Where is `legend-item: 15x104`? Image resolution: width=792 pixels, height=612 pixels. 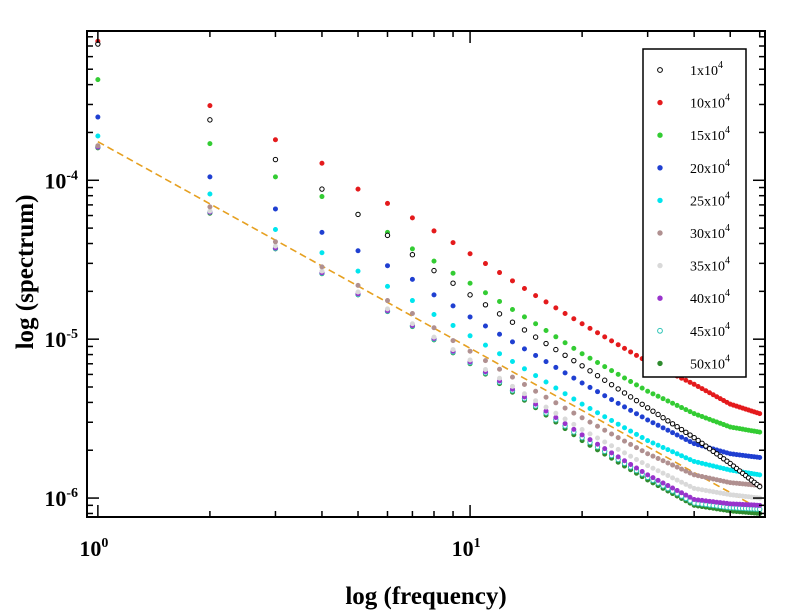
legend-item: 15x104 is located at coordinates (693, 134).